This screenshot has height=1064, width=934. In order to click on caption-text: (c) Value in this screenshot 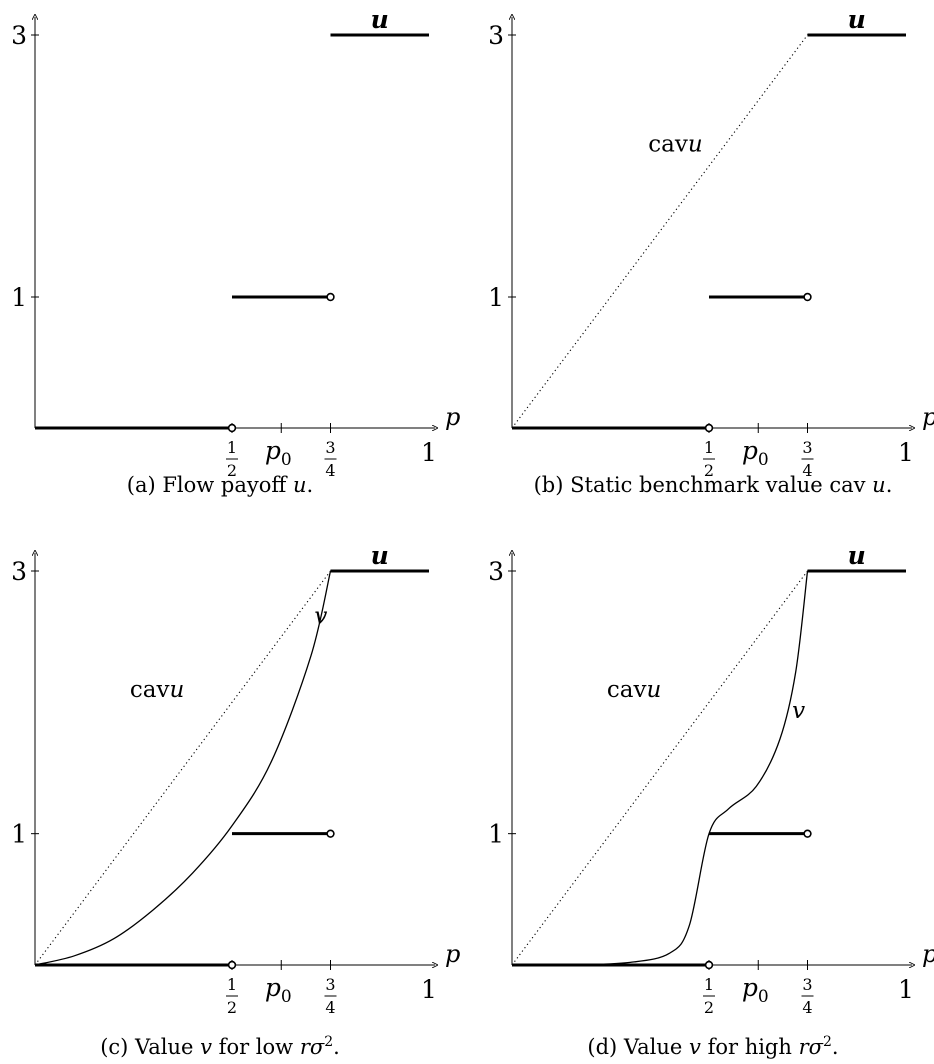, I will do `click(150, 1047)`.